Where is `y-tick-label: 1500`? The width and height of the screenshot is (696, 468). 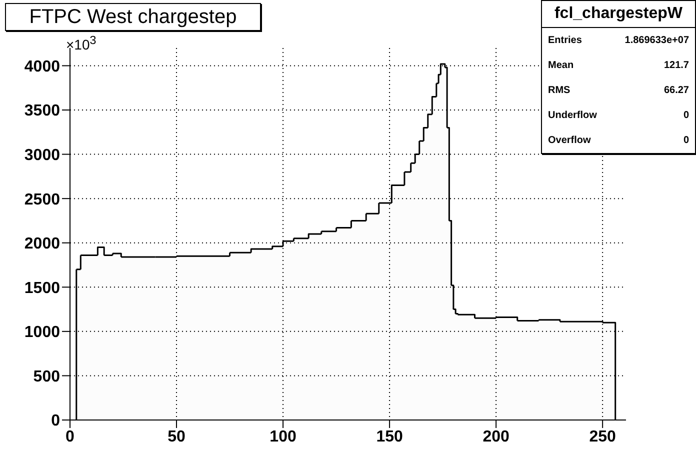 y-tick-label: 1500 is located at coordinates (42, 288).